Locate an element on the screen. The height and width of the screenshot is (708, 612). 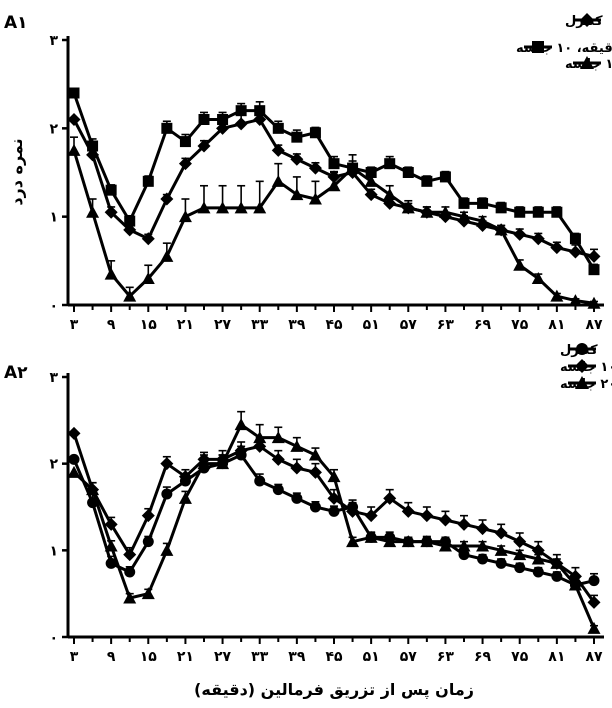
x-tick-label: ۵۷ is located at coordinates (409, 325).